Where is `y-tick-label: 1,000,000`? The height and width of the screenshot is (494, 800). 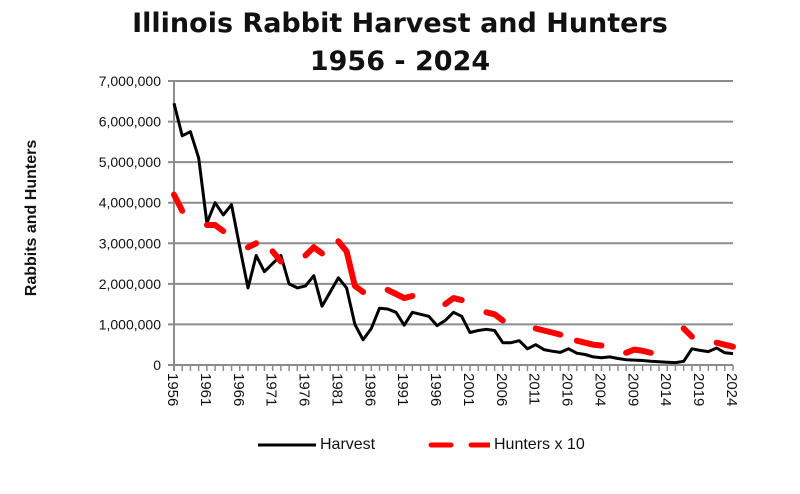
y-tick-label: 1,000,000 is located at coordinates (130, 324).